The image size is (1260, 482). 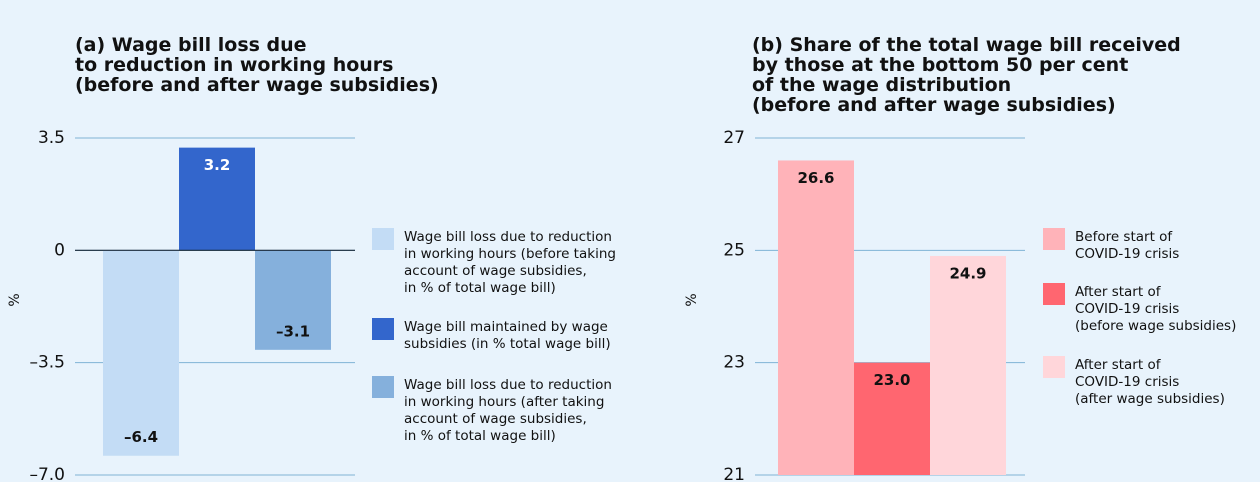 What do you see at coordinates (47, 363) in the screenshot?
I see `y-tick-label: –3.5` at bounding box center [47, 363].